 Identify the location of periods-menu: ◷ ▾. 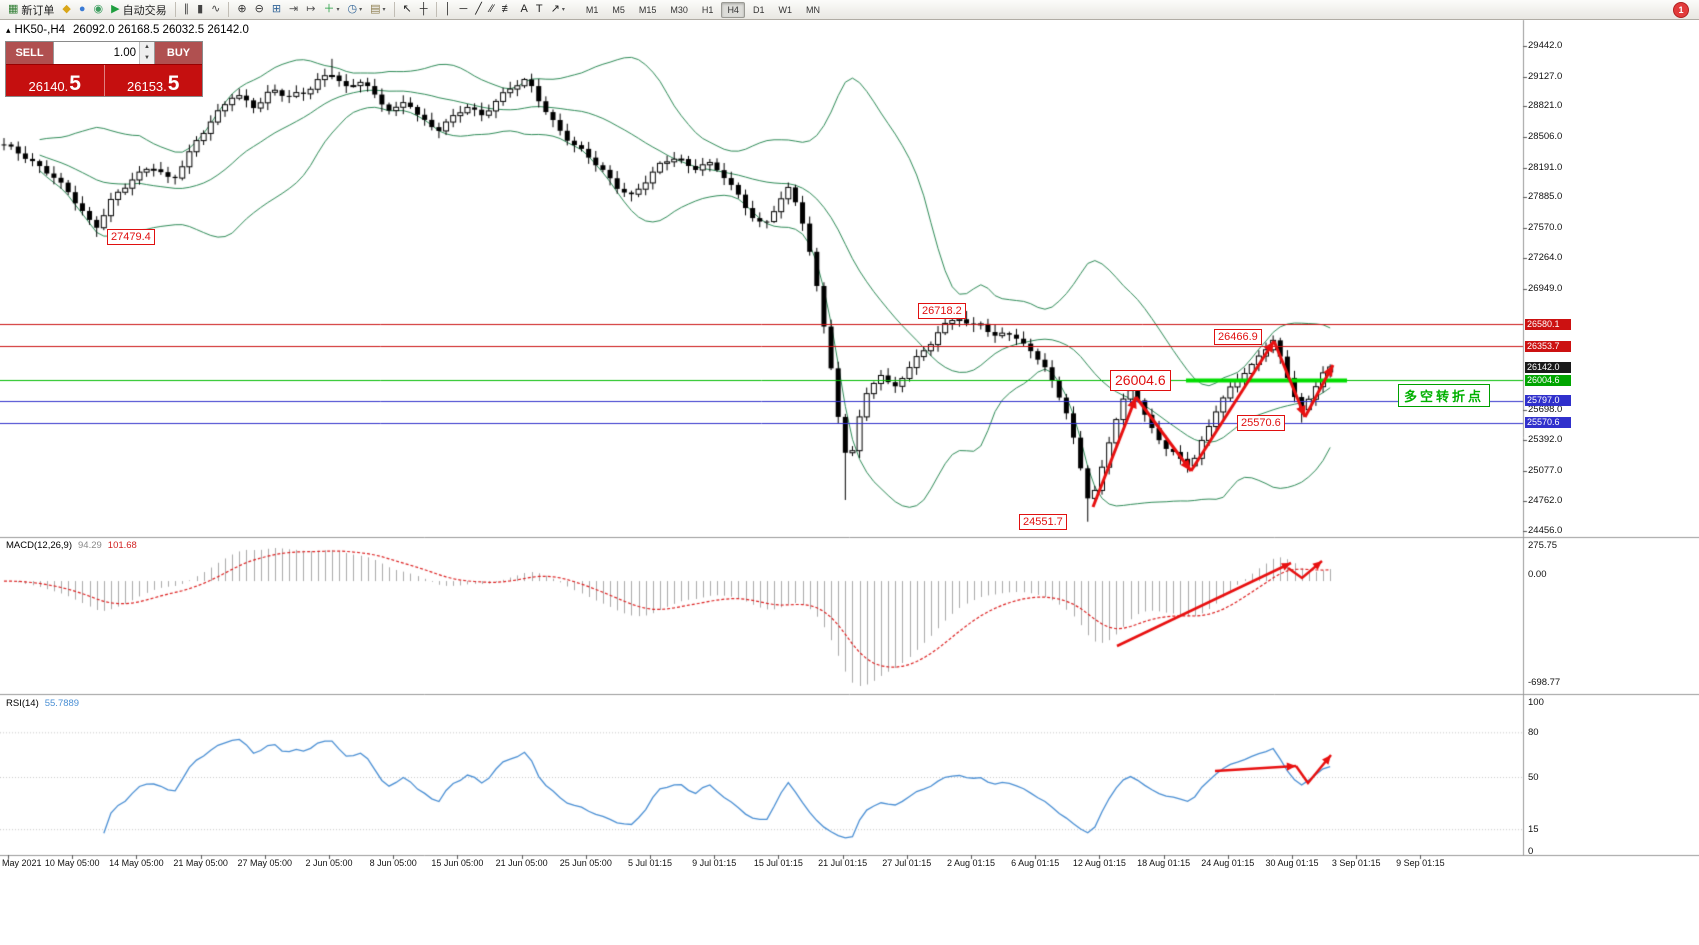
(355, 9).